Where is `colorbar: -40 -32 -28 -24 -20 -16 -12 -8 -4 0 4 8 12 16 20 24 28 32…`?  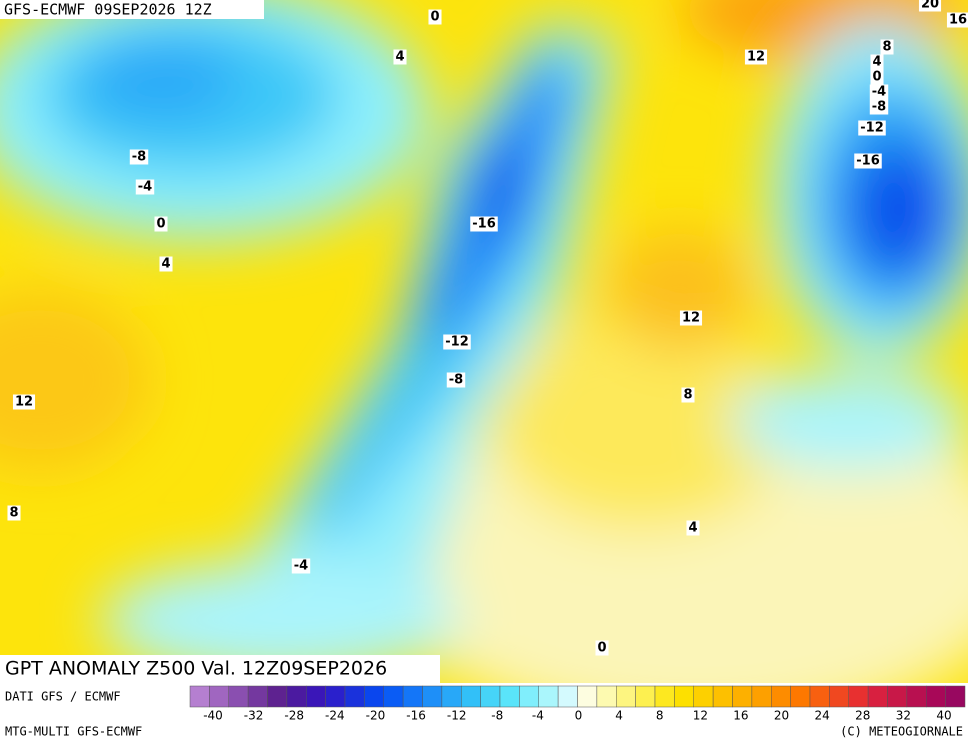 colorbar: -40 -32 -28 -24 -20 -16 -12 -8 -4 0 4 8 12 16 20 24 28 32… is located at coordinates (577, 704).